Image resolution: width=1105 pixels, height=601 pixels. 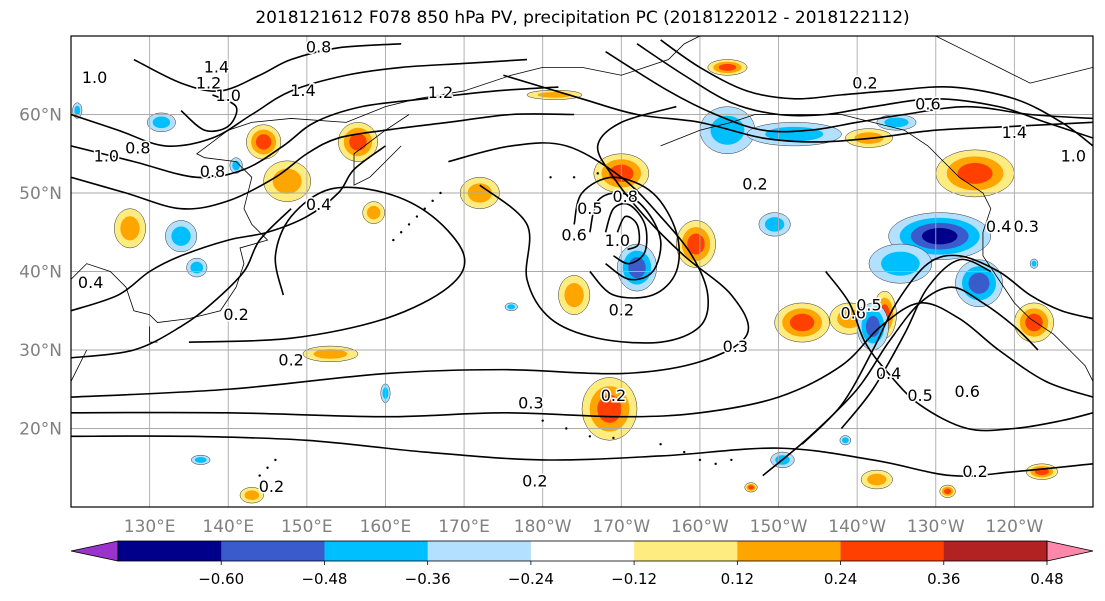 I want to click on contour-label-28: 0.4, so click(x=998, y=226).